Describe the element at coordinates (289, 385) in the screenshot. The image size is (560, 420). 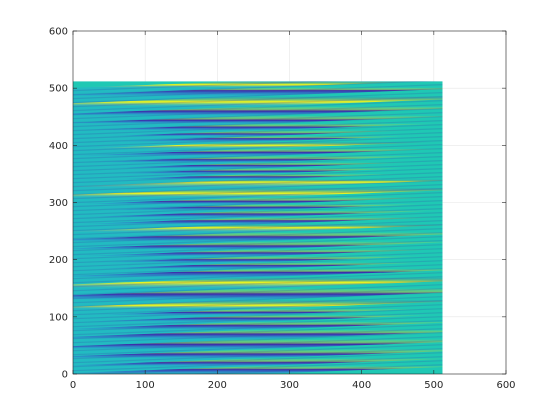
I see `x-tick-label: 300` at that location.